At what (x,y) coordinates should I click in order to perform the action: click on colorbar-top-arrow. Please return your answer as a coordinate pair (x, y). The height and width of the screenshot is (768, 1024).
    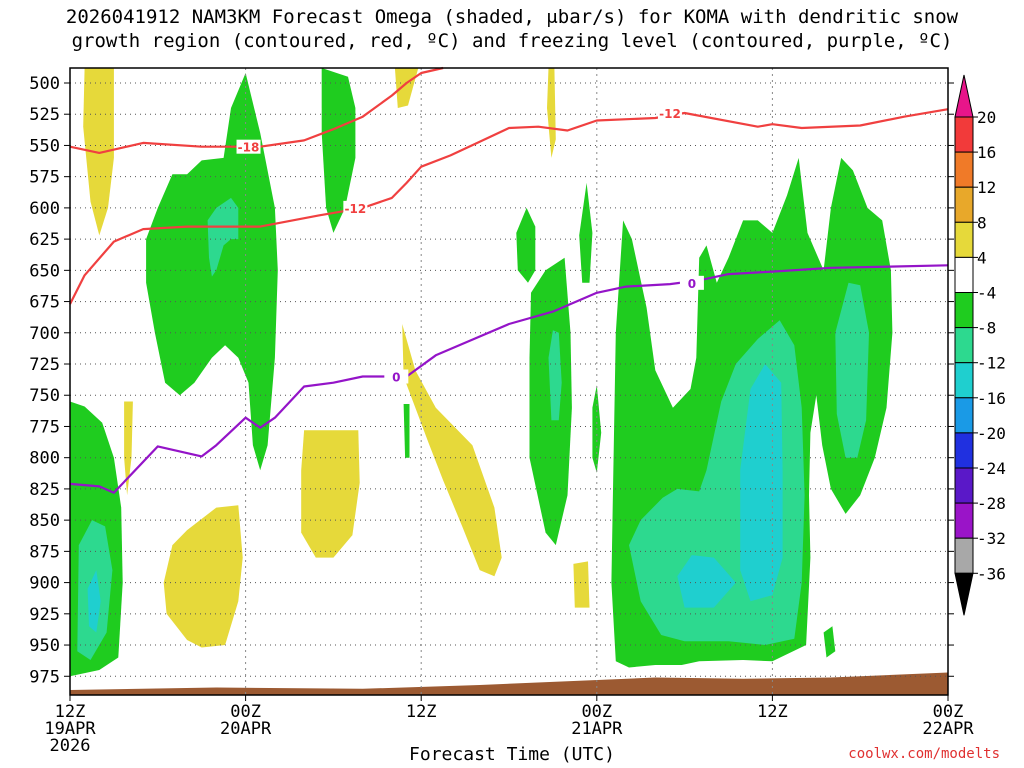
    Looking at the image, I should click on (964, 96).